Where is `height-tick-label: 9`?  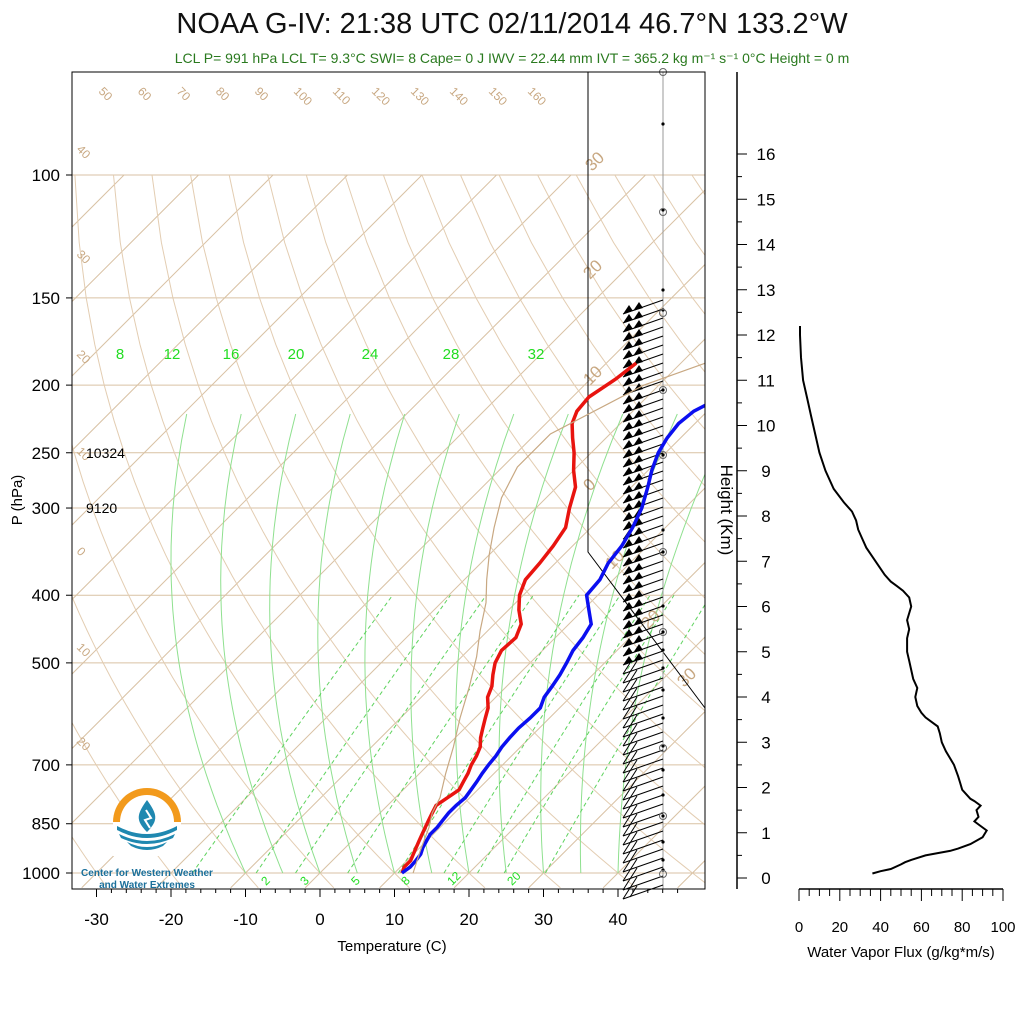
height-tick-label: 9 is located at coordinates (765, 471).